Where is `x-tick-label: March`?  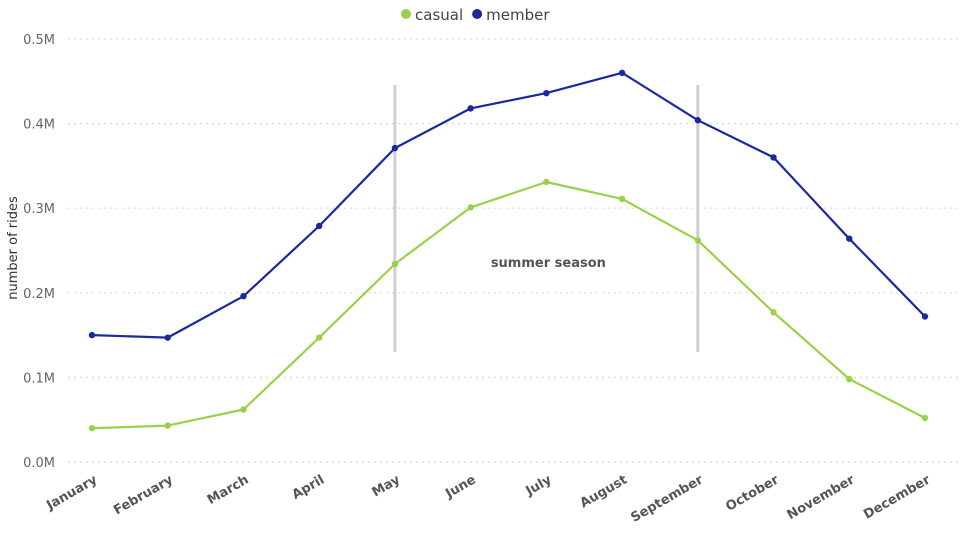
x-tick-label: March is located at coordinates (228, 490).